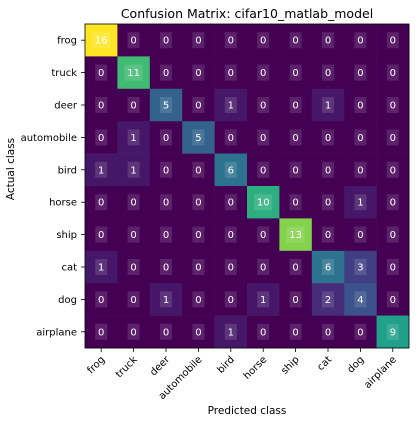  I want to click on x-tick-label: truck, so click(127, 367).